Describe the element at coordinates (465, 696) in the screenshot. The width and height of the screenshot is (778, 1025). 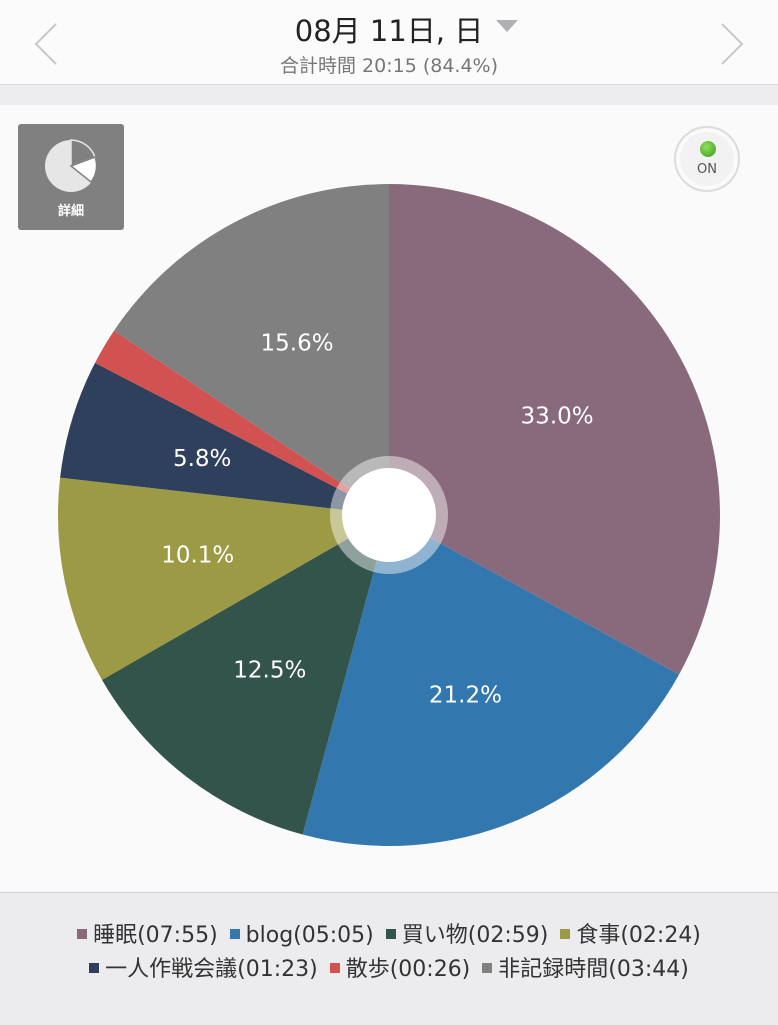
I see `slice-label: 21.2%` at that location.